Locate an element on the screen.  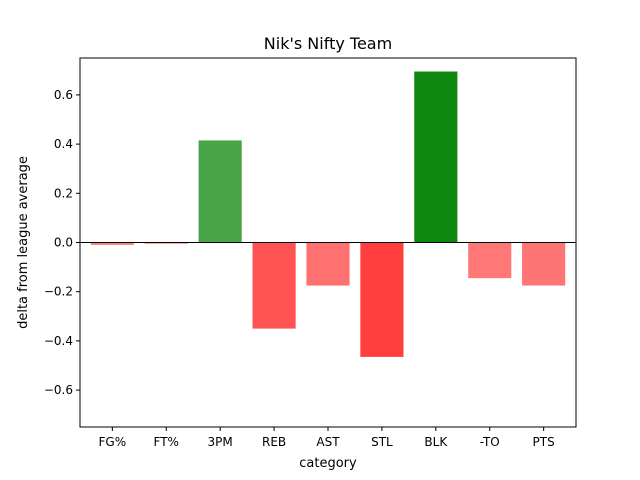
y-tick-label: 0.0 is located at coordinates (63, 243).